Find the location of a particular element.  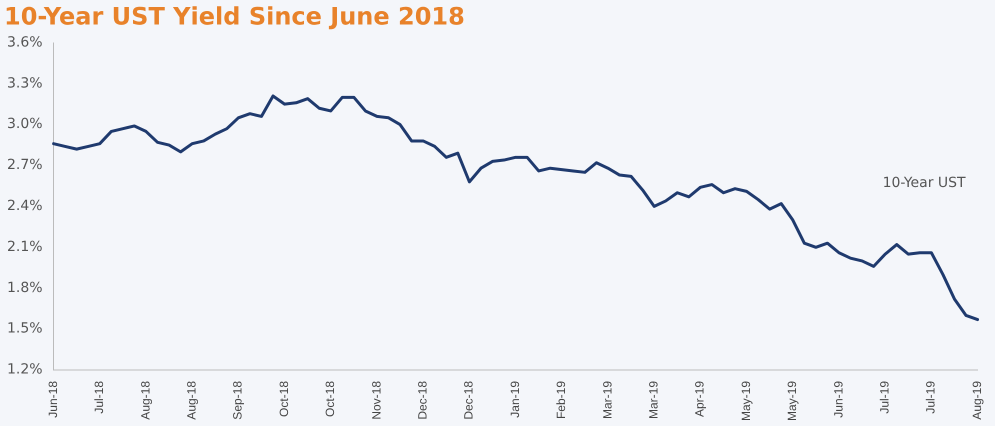

x-tick-label: Jan-19 is located at coordinates (515, 399).